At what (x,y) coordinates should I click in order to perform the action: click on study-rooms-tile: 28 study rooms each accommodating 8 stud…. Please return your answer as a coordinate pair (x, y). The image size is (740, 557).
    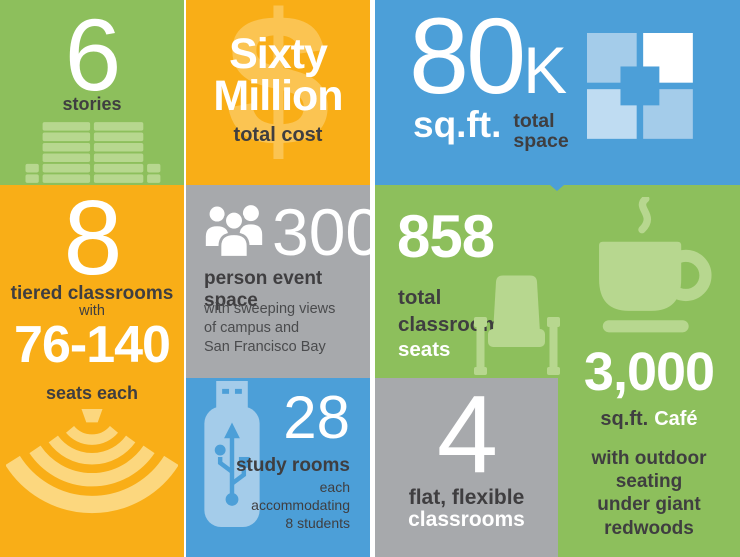
    Looking at the image, I should click on (278, 467).